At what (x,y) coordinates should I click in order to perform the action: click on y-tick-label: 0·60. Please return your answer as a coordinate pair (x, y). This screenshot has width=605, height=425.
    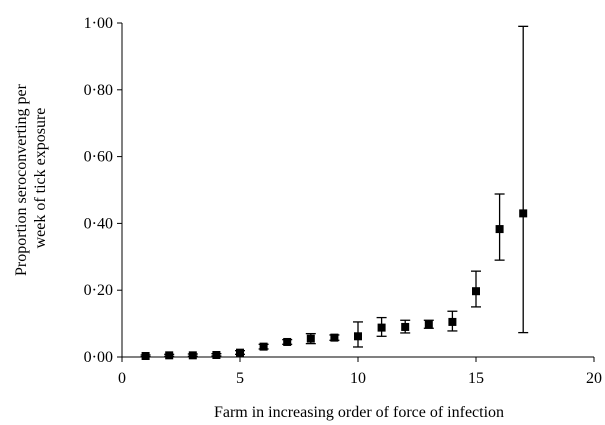
    Looking at the image, I should click on (98, 157).